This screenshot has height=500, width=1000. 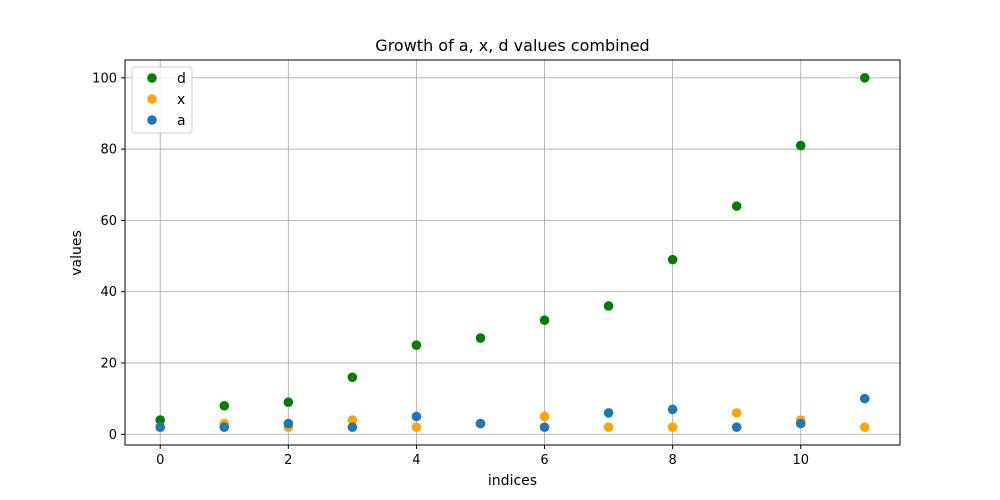 What do you see at coordinates (108, 364) in the screenshot?
I see `y-tick-label: 20` at bounding box center [108, 364].